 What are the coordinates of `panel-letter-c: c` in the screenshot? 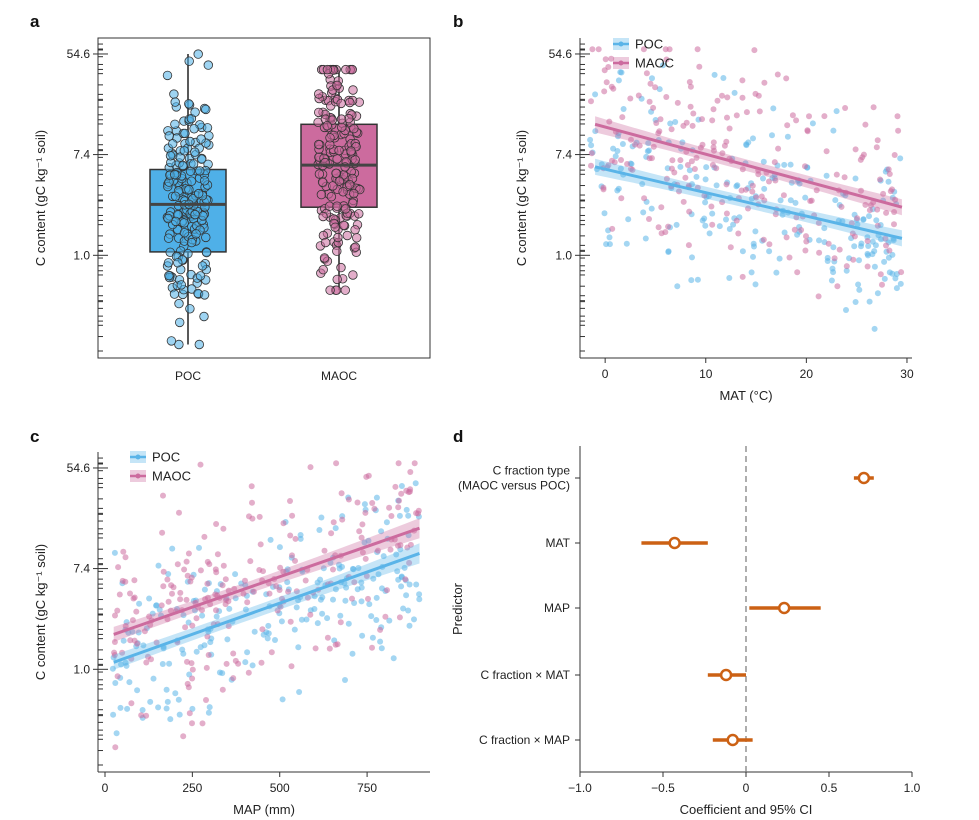 It's located at (34, 436).